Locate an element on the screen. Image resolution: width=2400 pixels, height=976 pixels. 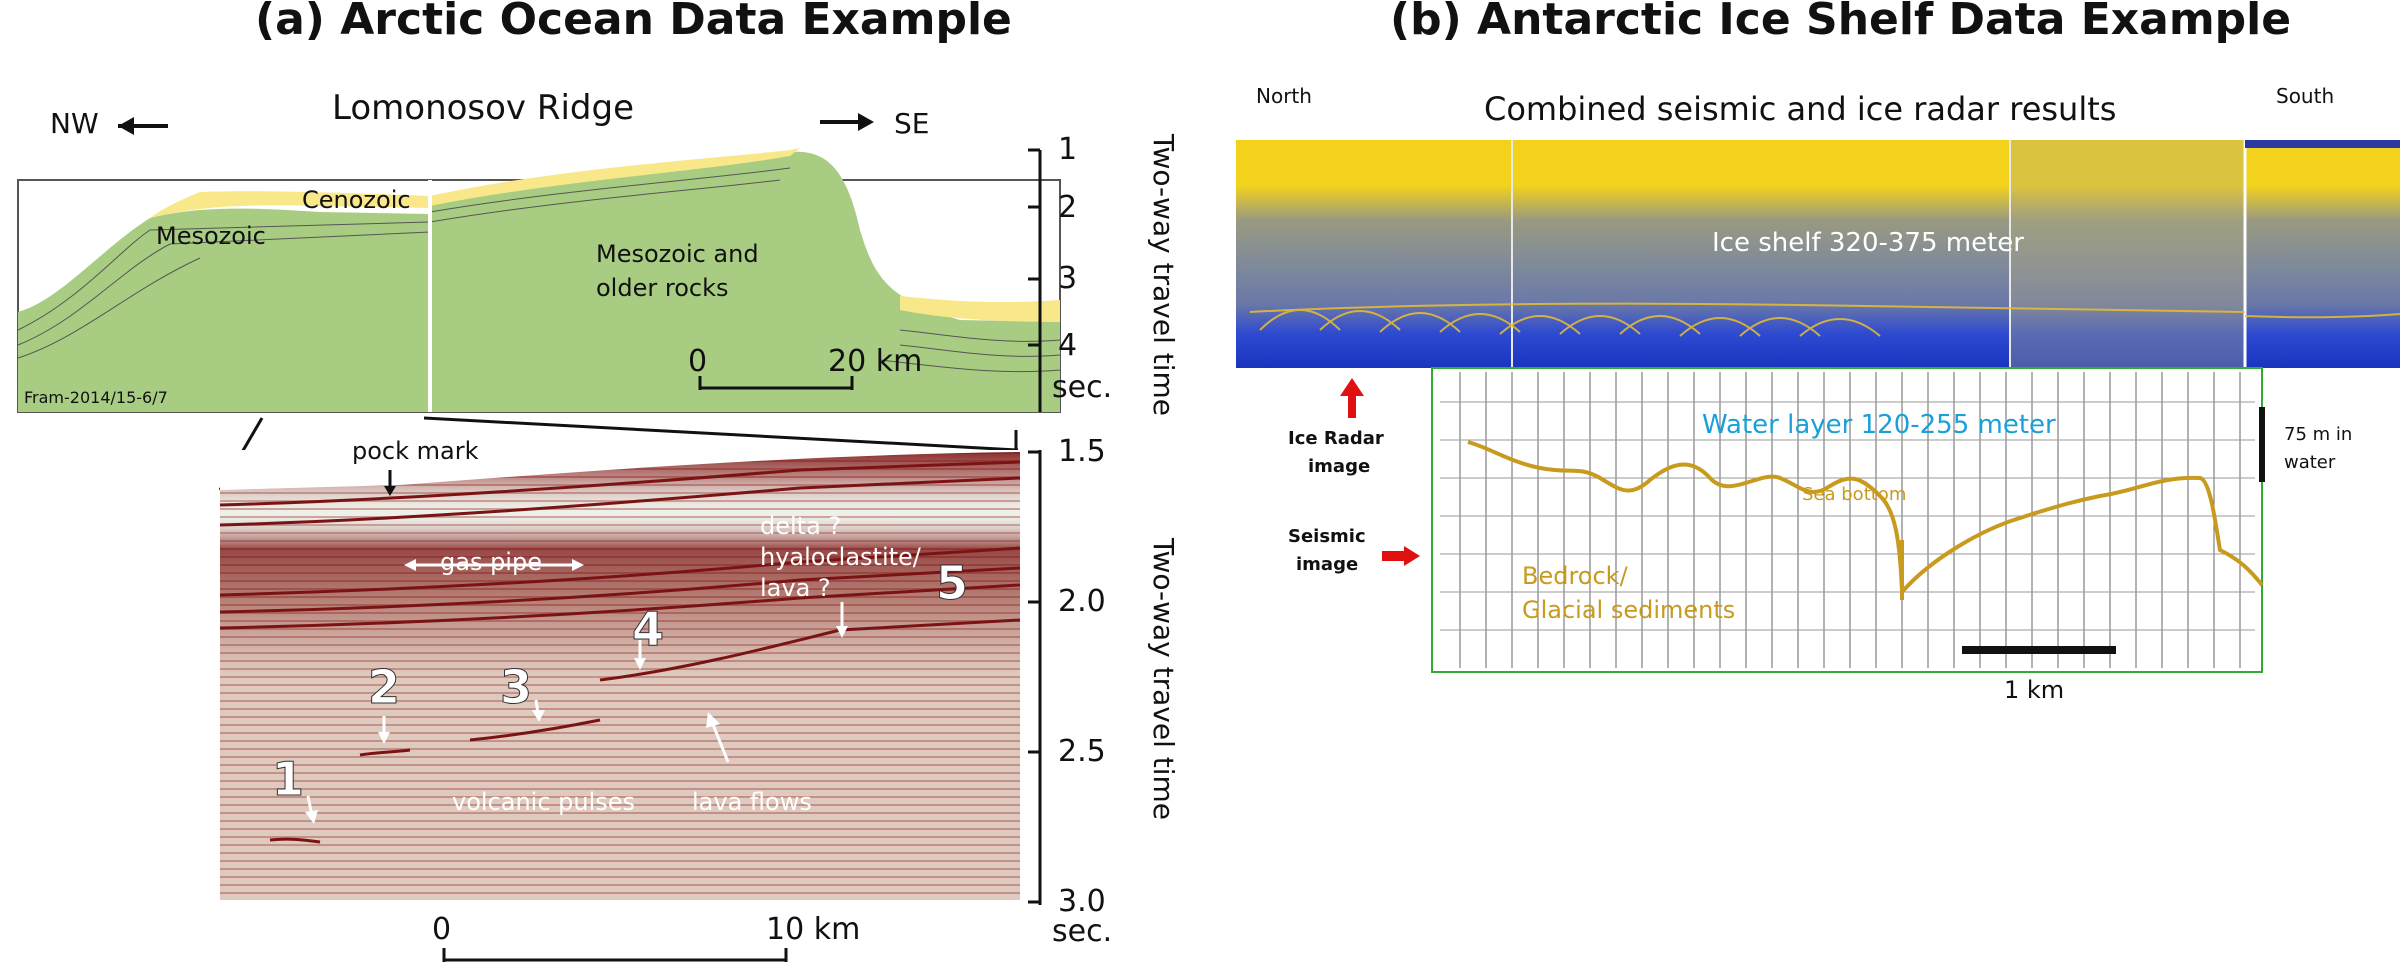
bottom-axis-tick-1: 1.5 is located at coordinates (1082, 451).